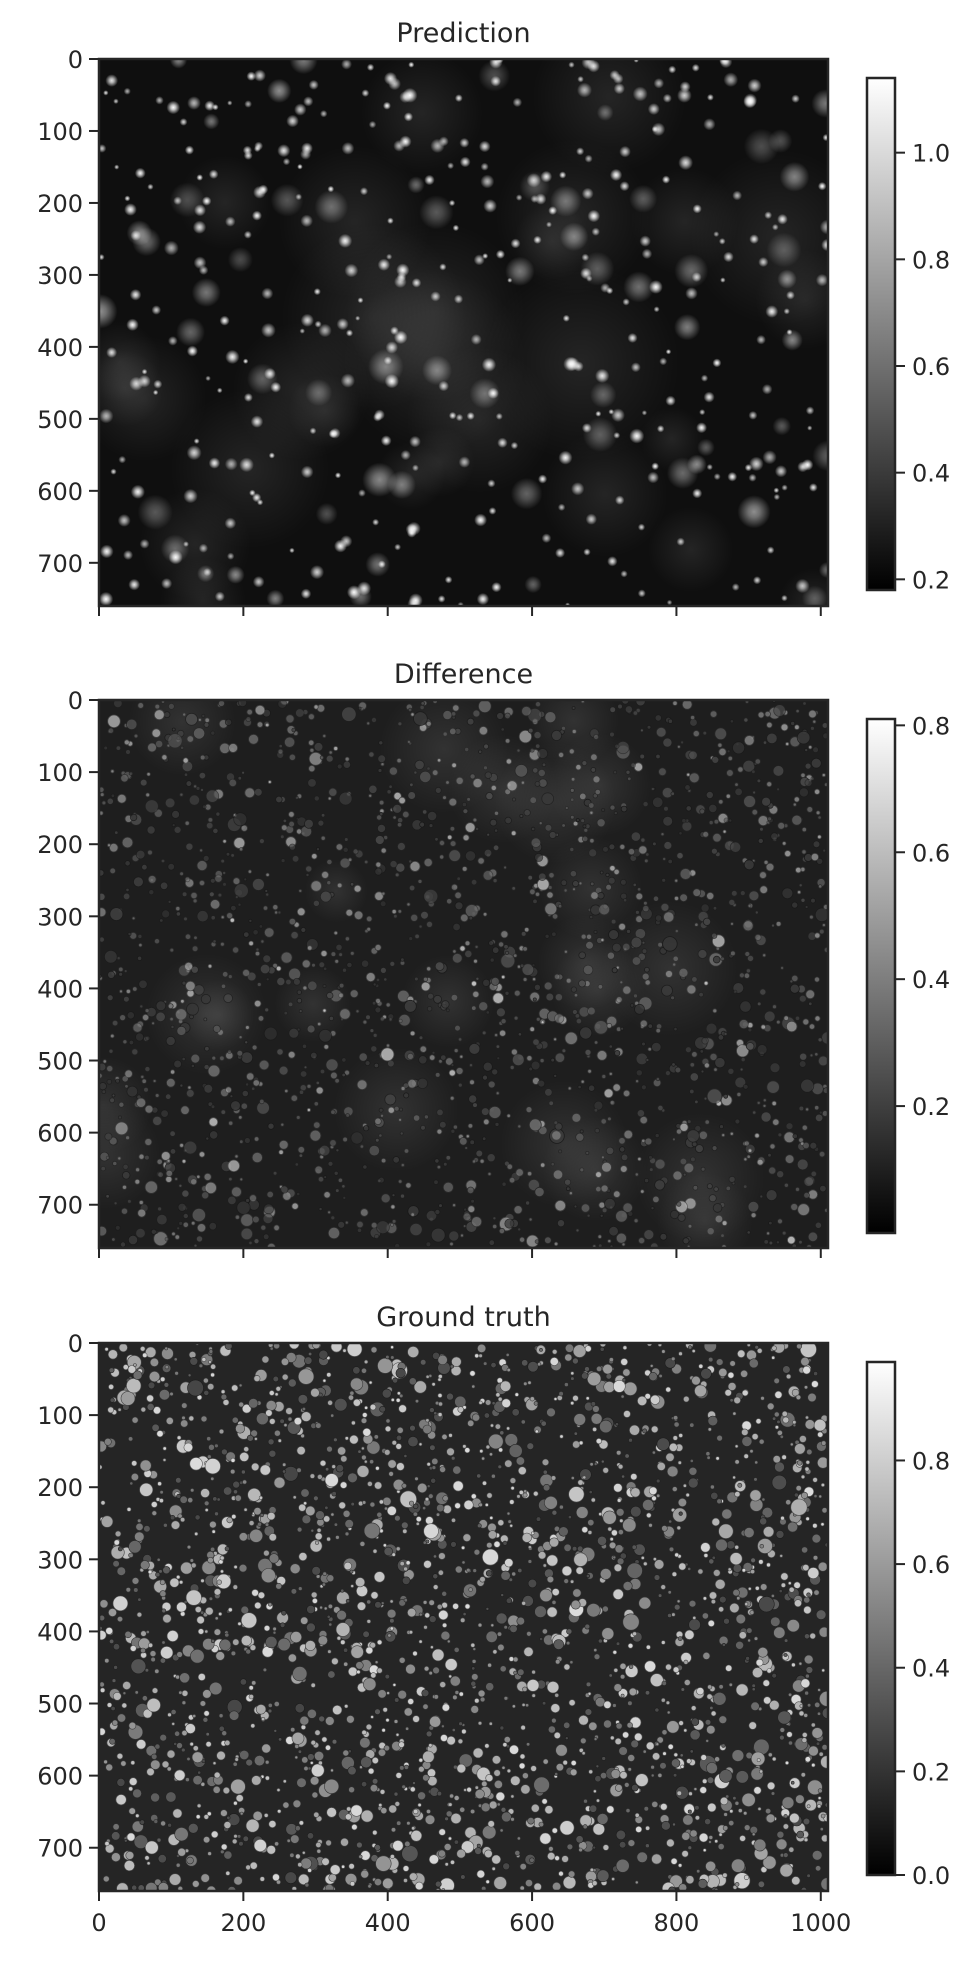 This screenshot has height=1971, width=978. Describe the element at coordinates (240, 259) in the screenshot. I see `heatmap-soft-spot` at that location.